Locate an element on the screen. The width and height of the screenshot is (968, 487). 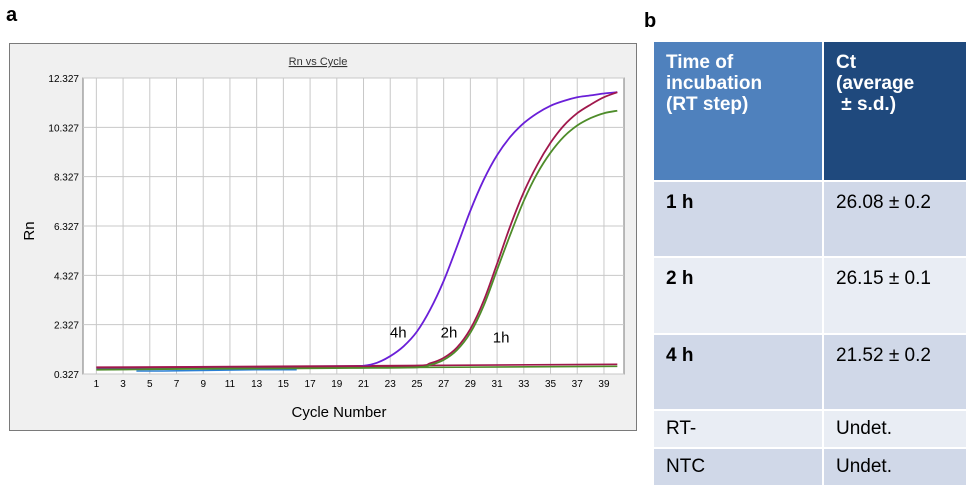
cell-condition: 1 h is located at coordinates (738, 219).